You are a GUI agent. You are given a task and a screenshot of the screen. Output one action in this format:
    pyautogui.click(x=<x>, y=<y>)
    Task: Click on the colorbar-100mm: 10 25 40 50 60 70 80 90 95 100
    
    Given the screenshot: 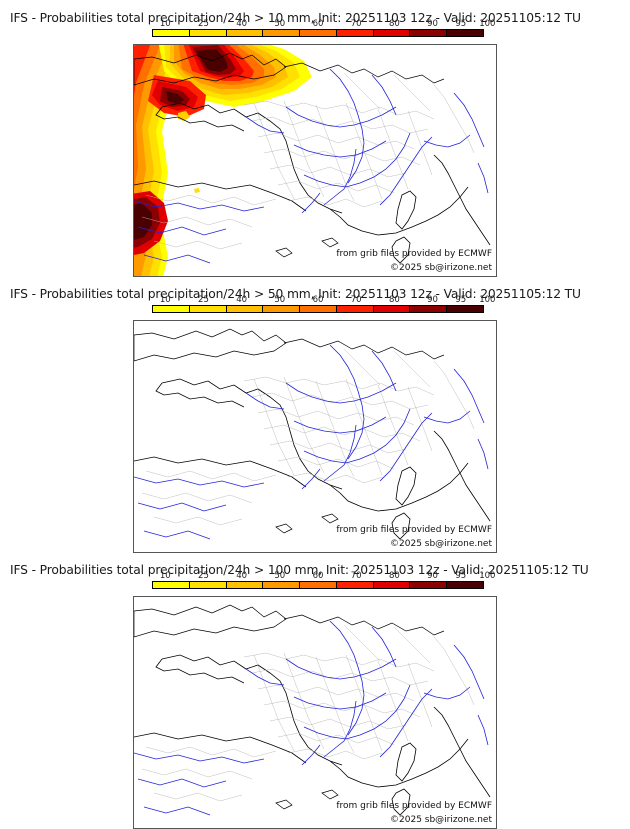 What is the action you would take?
    pyautogui.click(x=324, y=580)
    